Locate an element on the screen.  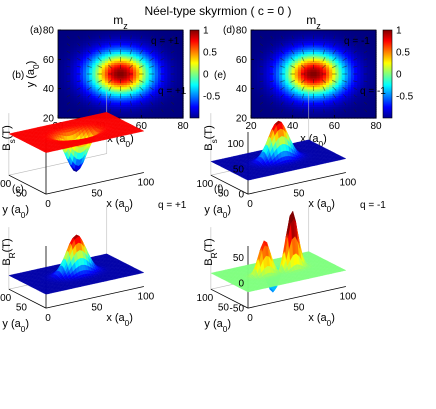
x-tick-label: 60 is located at coordinates (142, 126).